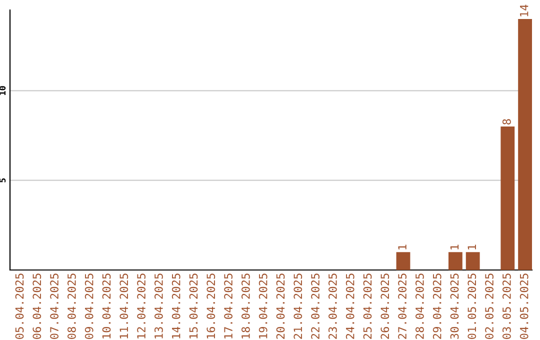 The image size is (540, 340). Describe the element at coordinates (489, 306) in the screenshot. I see `x-tick-label: 02.05.2025` at that location.